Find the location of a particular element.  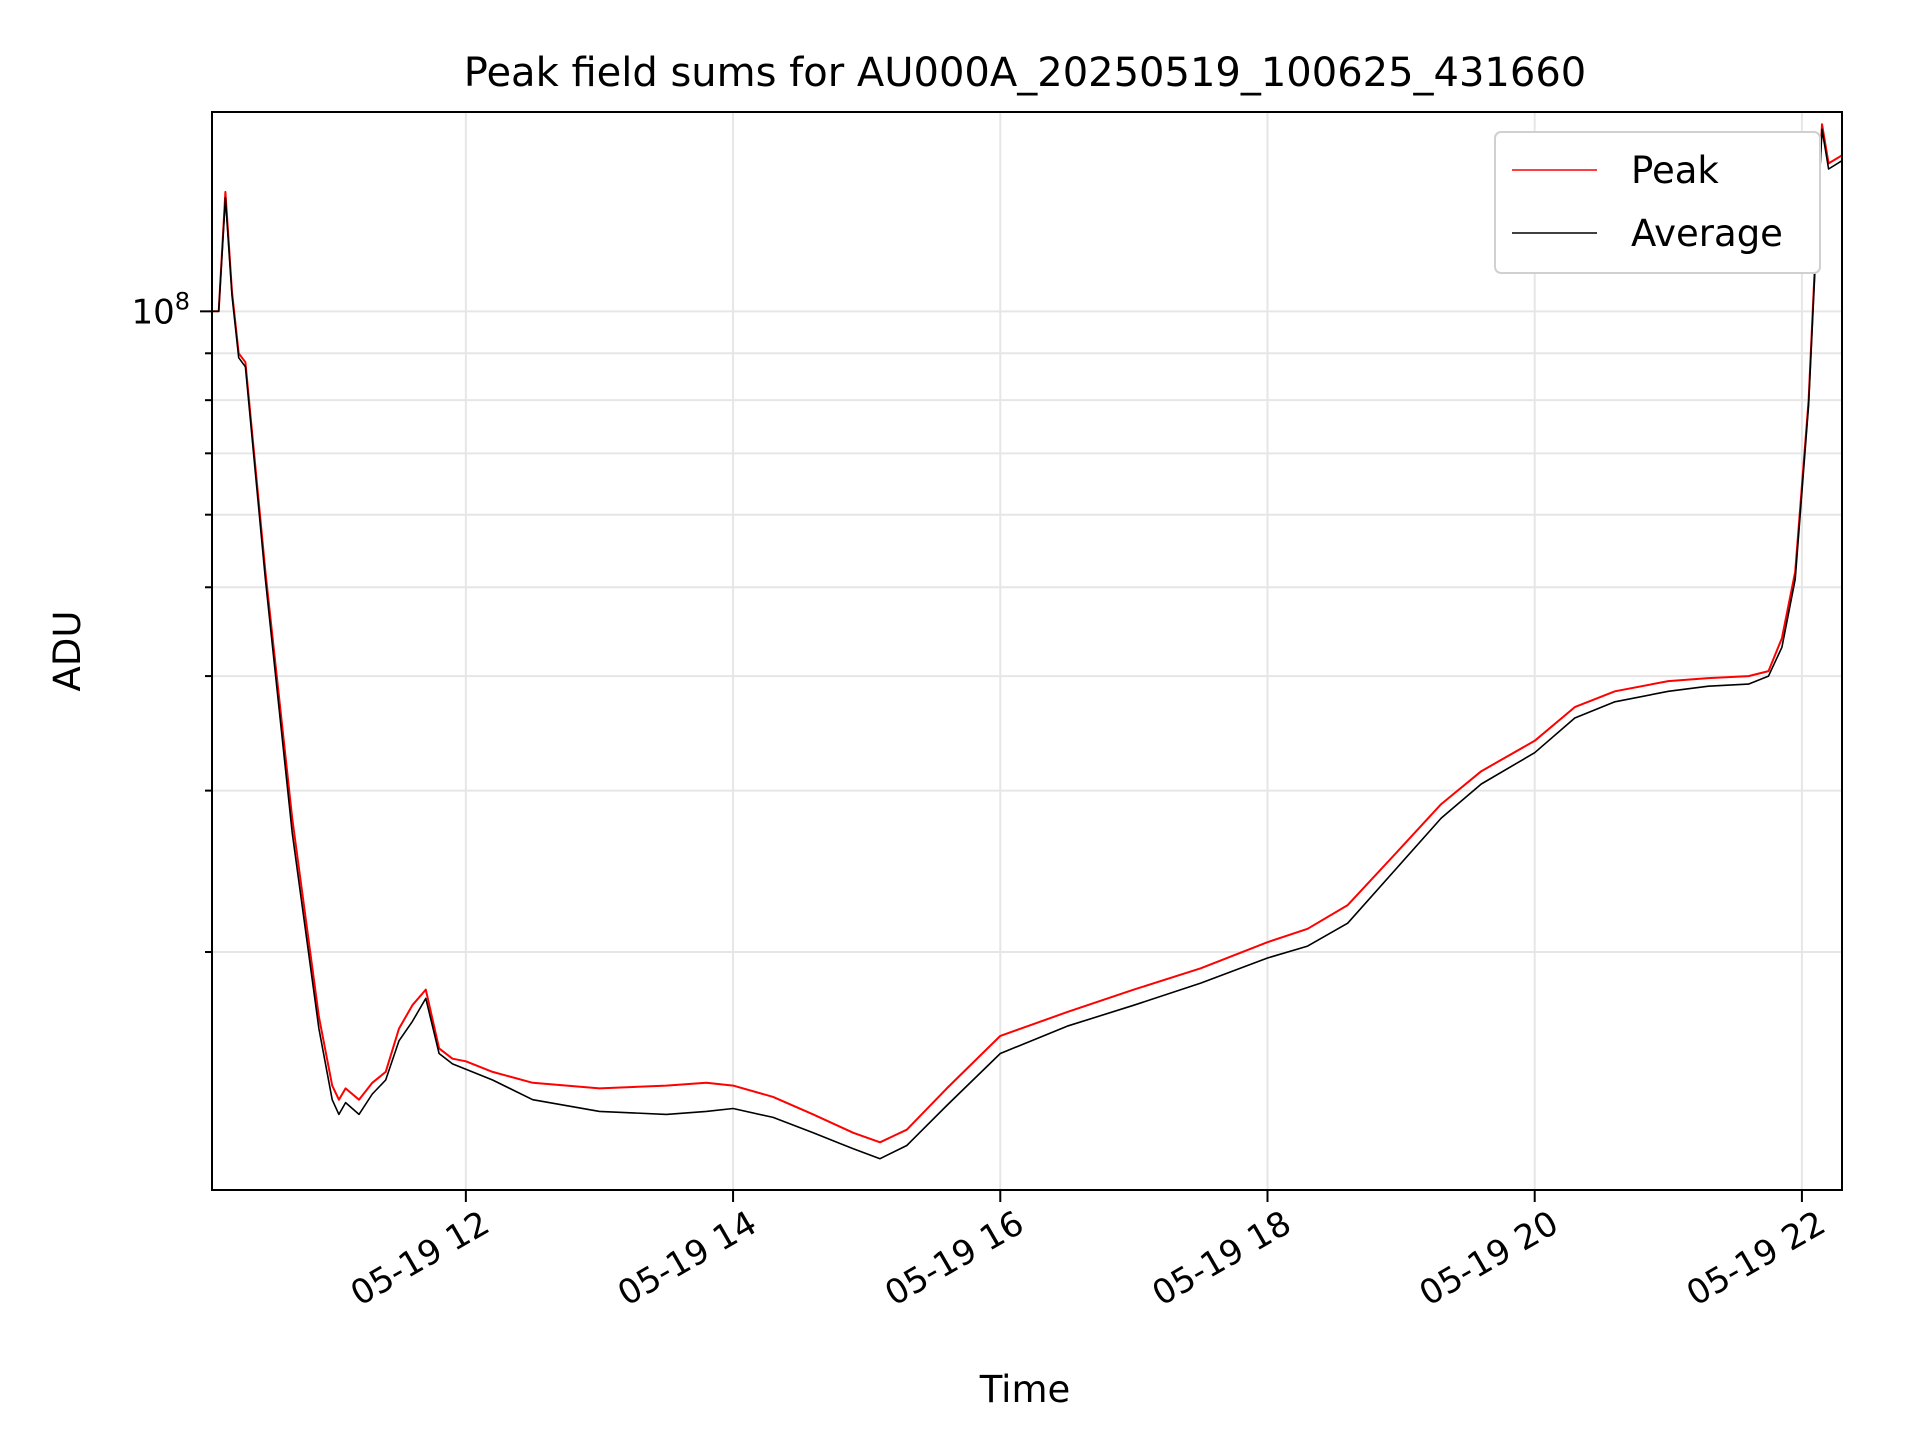

x-tick-label: 05-19 22 is located at coordinates (1756, 1258).